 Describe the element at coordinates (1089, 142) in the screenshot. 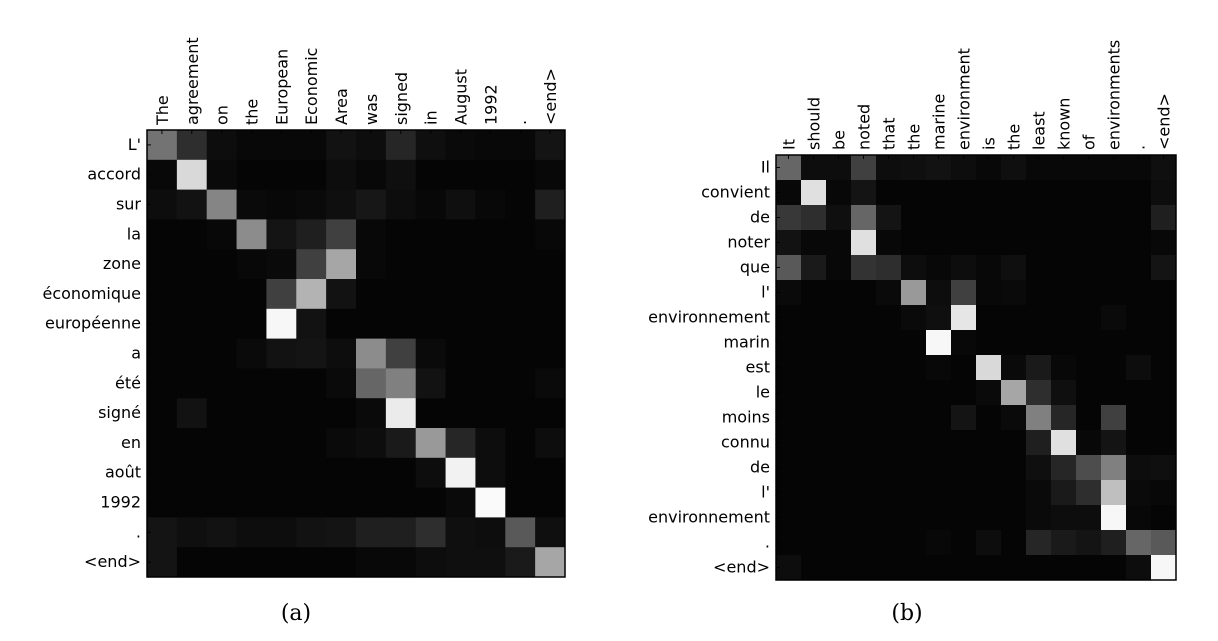

I see `x-tick-label: of` at that location.